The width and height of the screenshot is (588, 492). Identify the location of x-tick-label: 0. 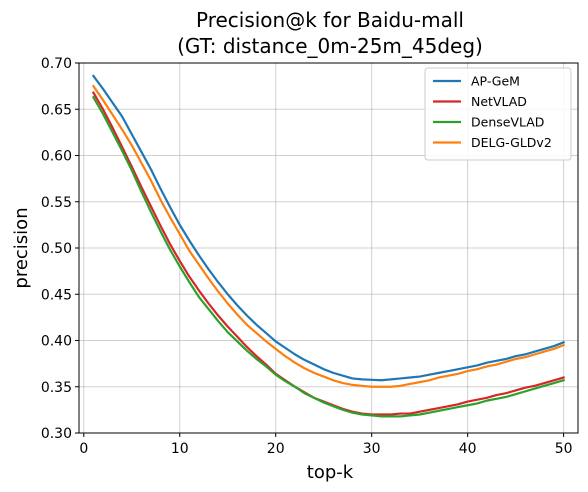
(83, 449).